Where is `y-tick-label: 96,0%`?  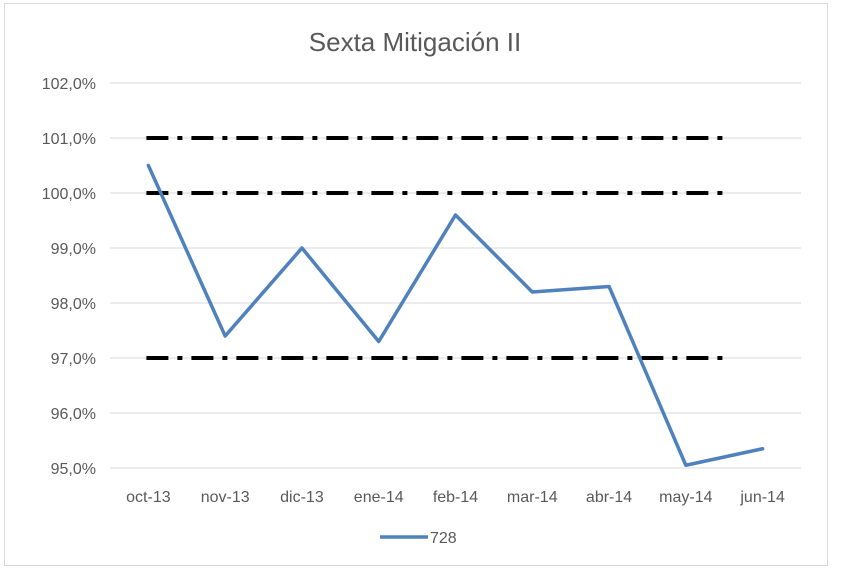 y-tick-label: 96,0% is located at coordinates (73, 414).